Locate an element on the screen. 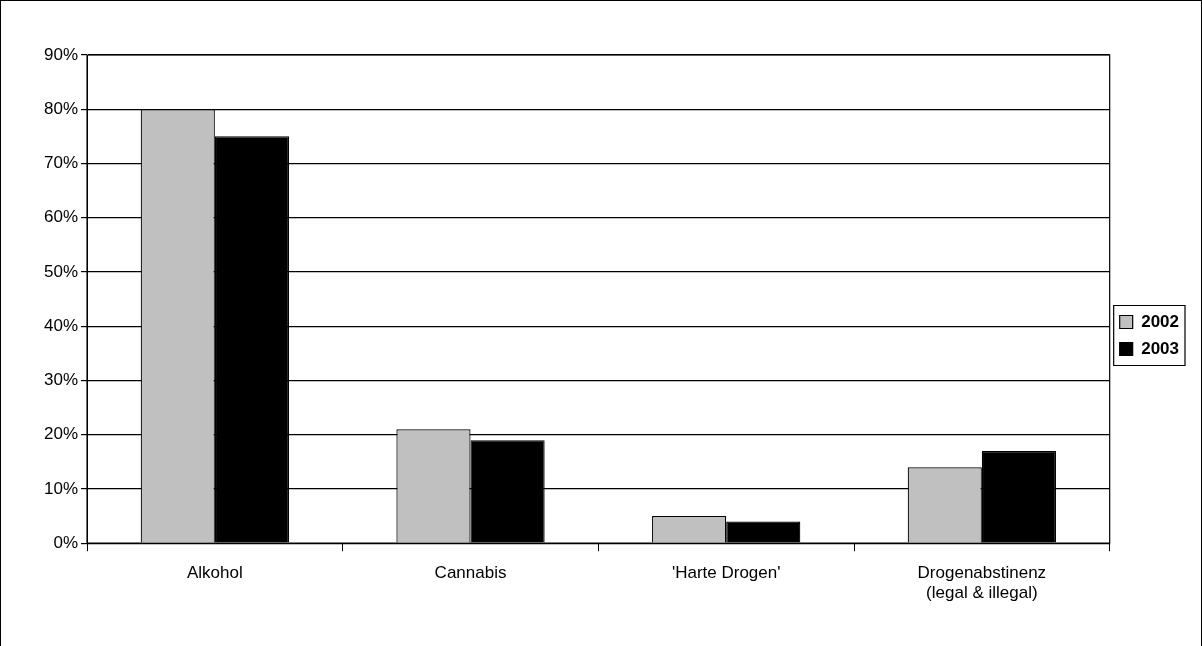 The width and height of the screenshot is (1202, 646). y-tick-label: 50% is located at coordinates (61, 271).